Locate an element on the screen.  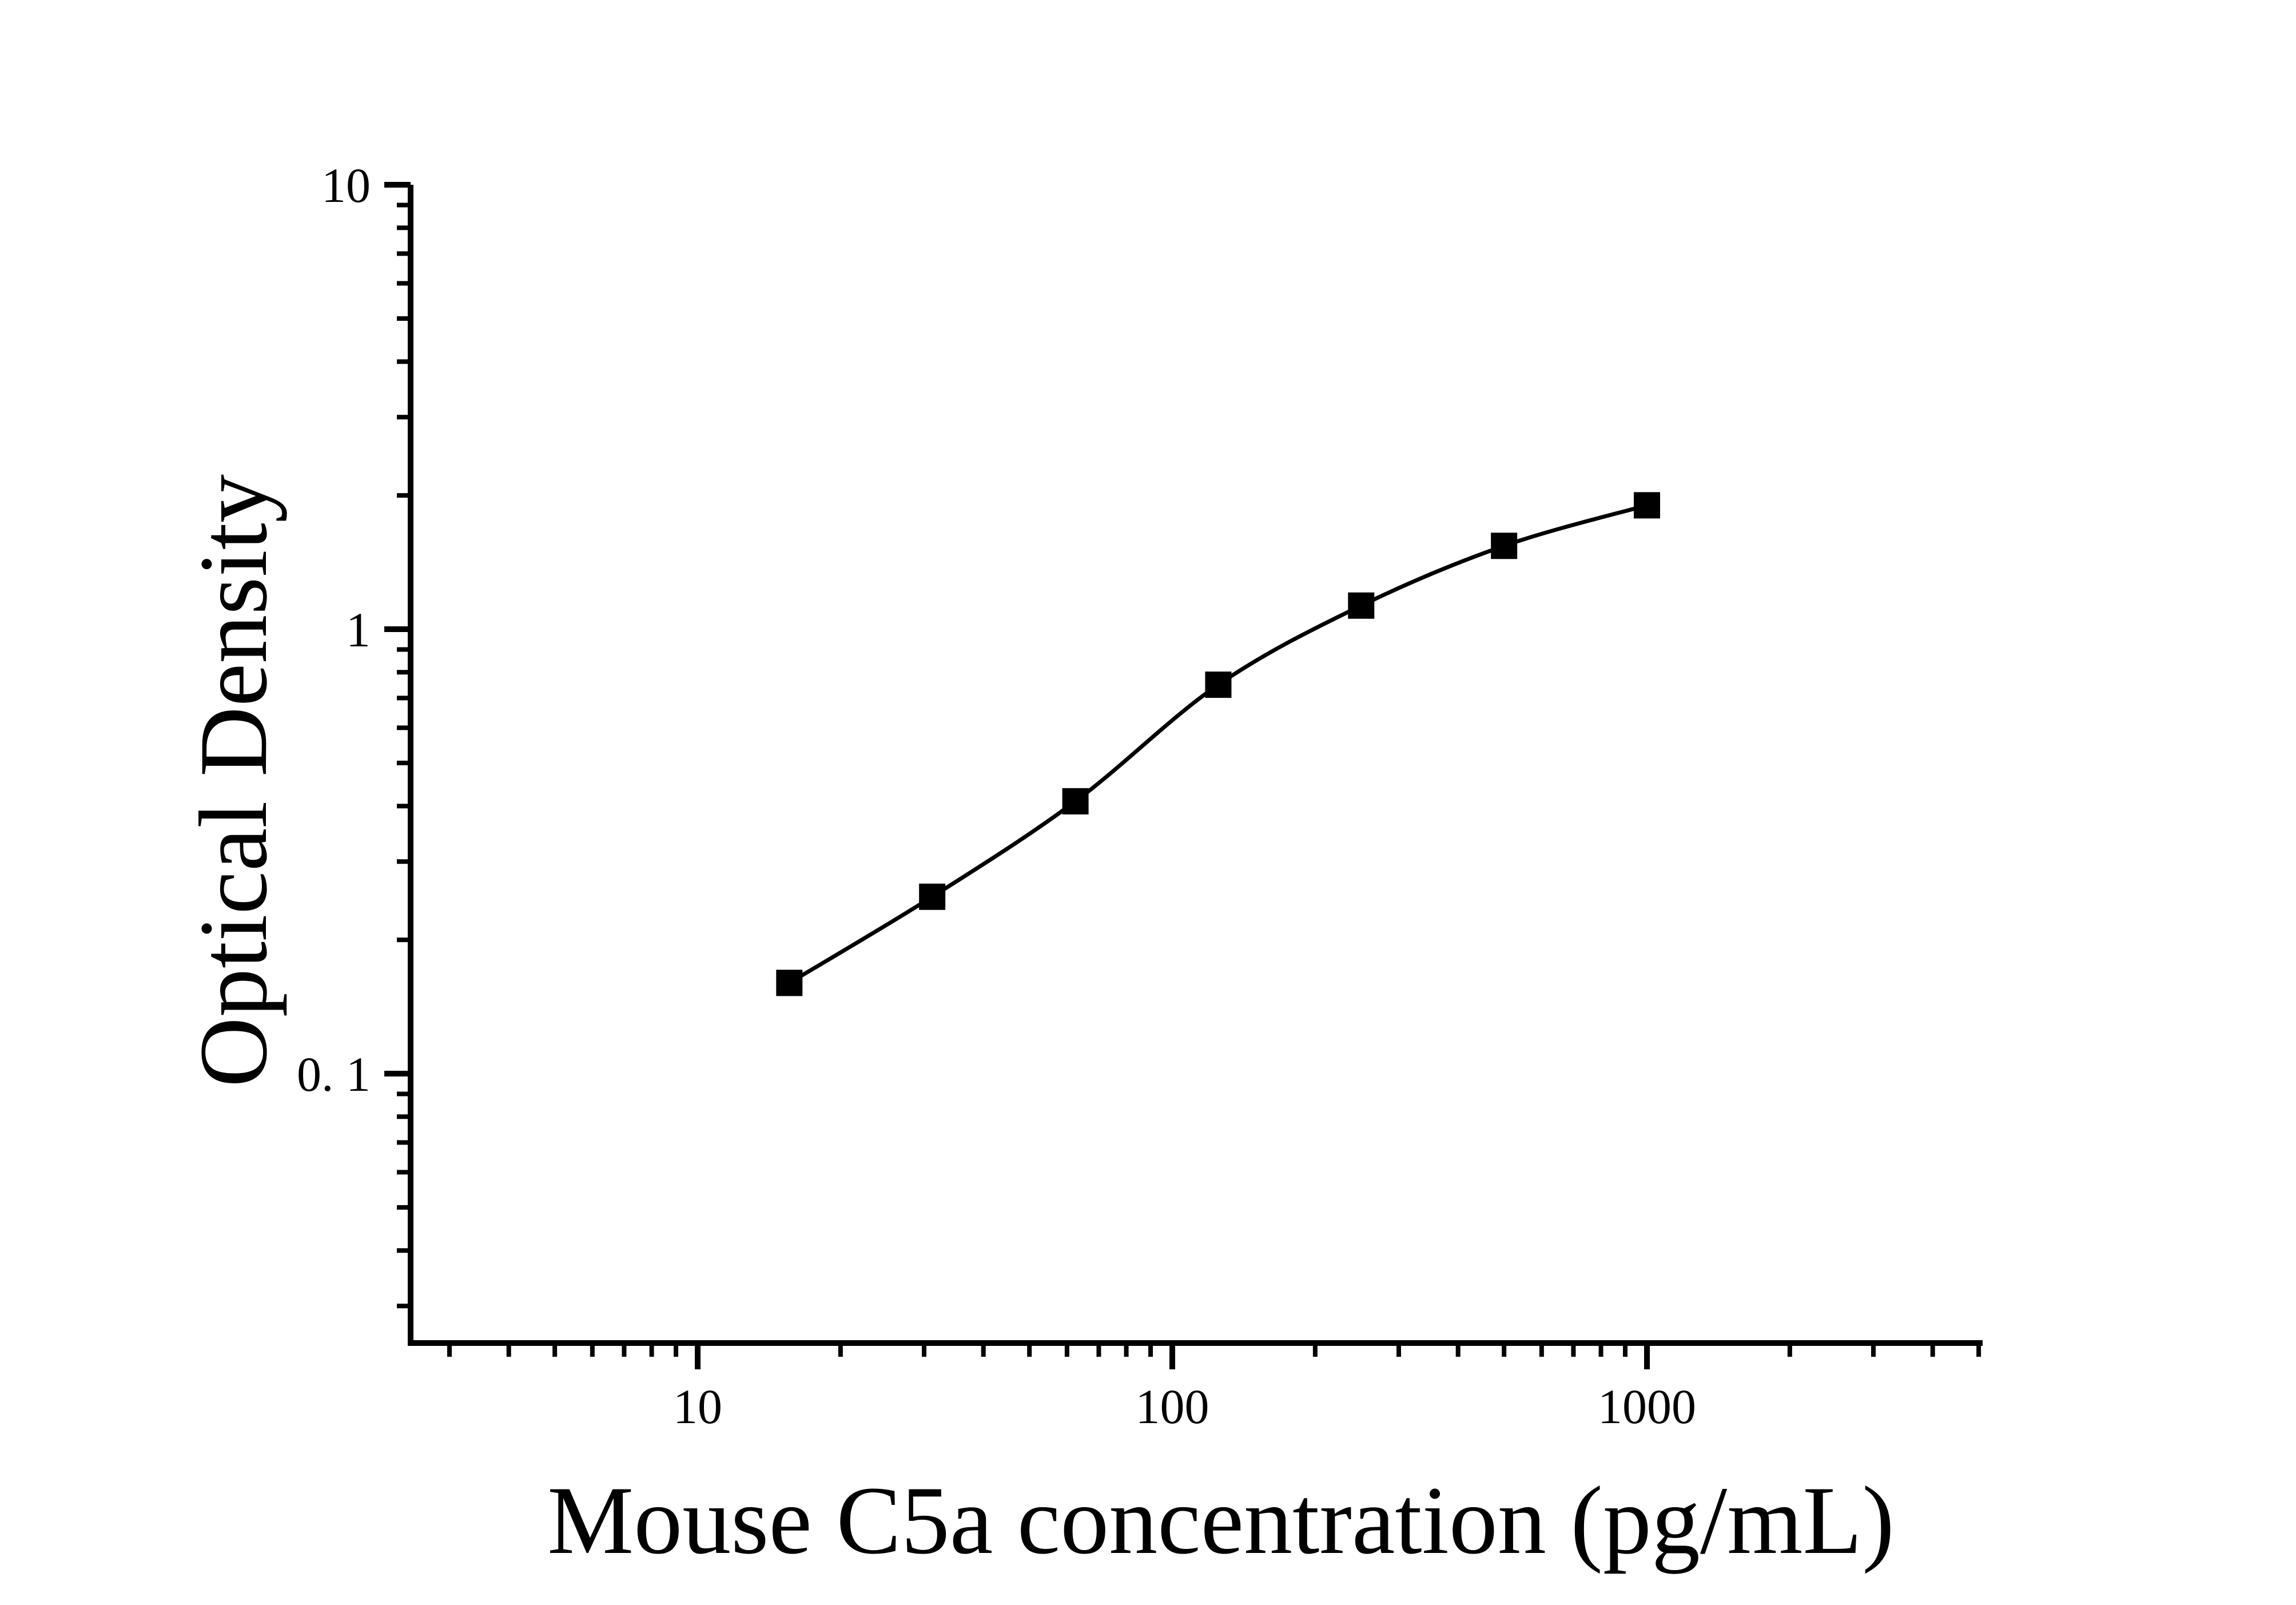
x-tick-label: 10 is located at coordinates (698, 1406).